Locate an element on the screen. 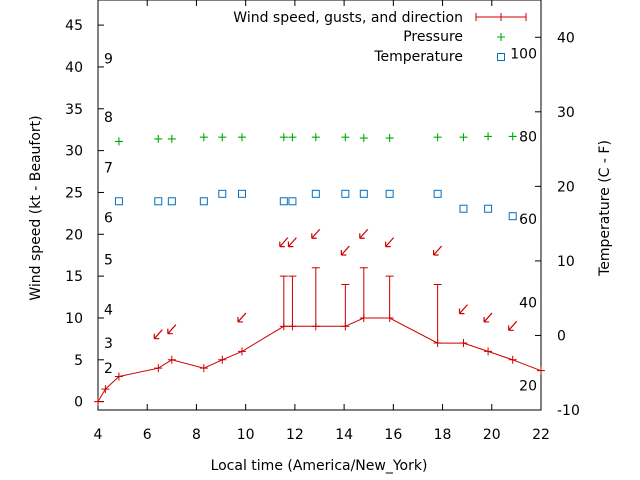 The image size is (640, 480). y-left-tick-label: 45 is located at coordinates (74, 26).